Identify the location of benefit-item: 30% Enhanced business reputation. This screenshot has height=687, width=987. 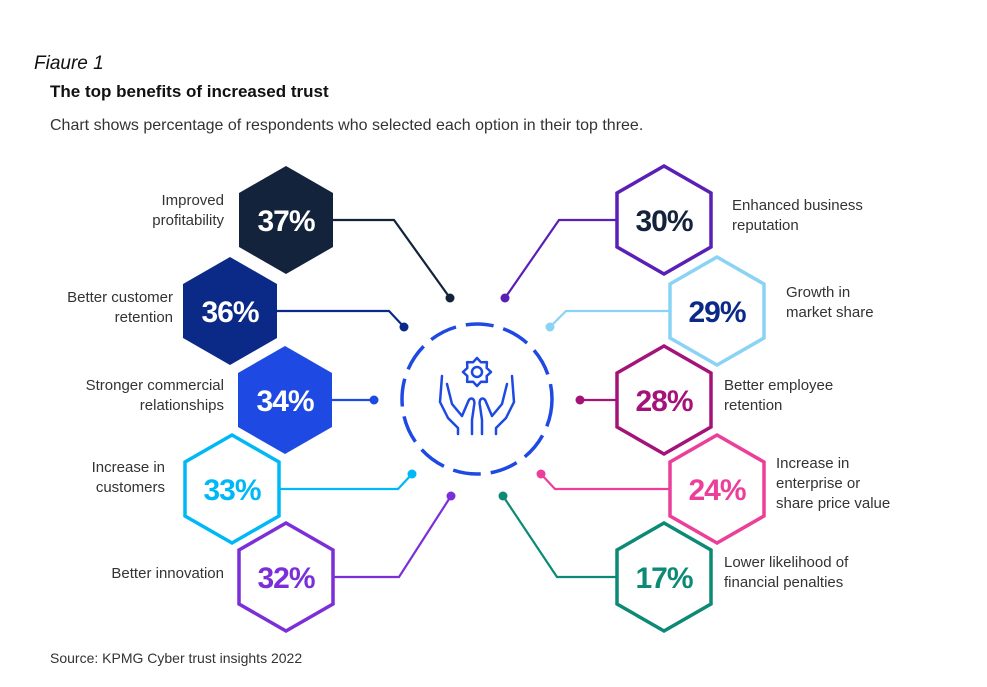
(681, 233).